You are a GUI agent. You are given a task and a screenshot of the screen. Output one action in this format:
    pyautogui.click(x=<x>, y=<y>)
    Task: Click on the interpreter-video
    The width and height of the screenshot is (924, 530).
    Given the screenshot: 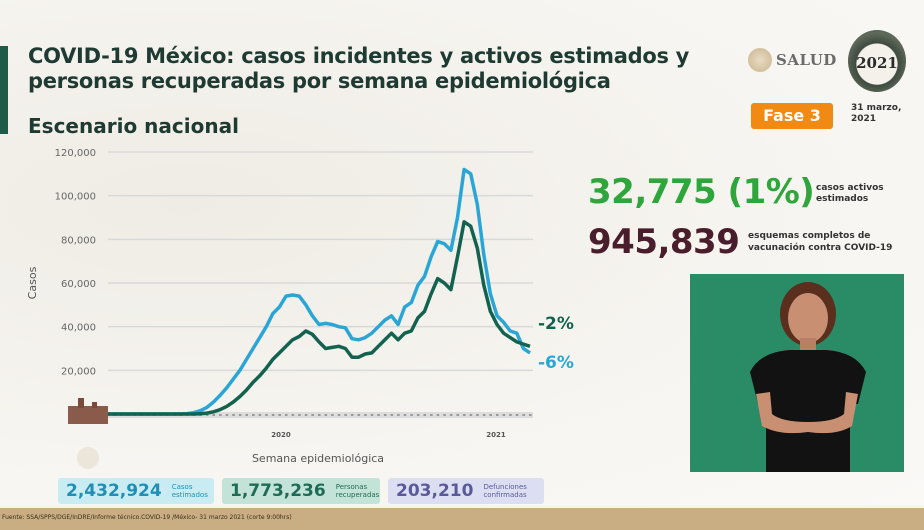 What is the action you would take?
    pyautogui.click(x=797, y=373)
    